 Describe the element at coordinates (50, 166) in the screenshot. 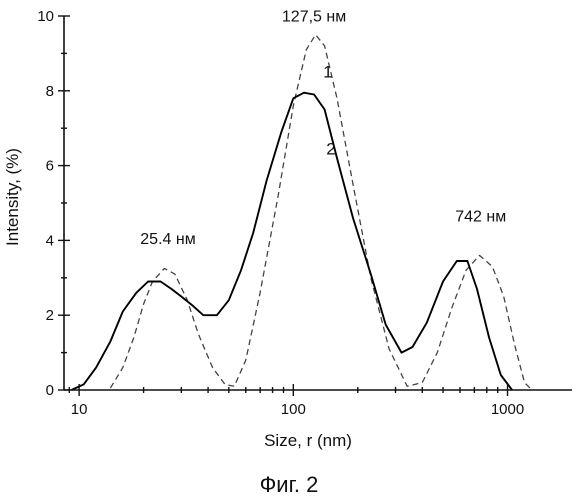

I see `y-tick-label: 6` at that location.